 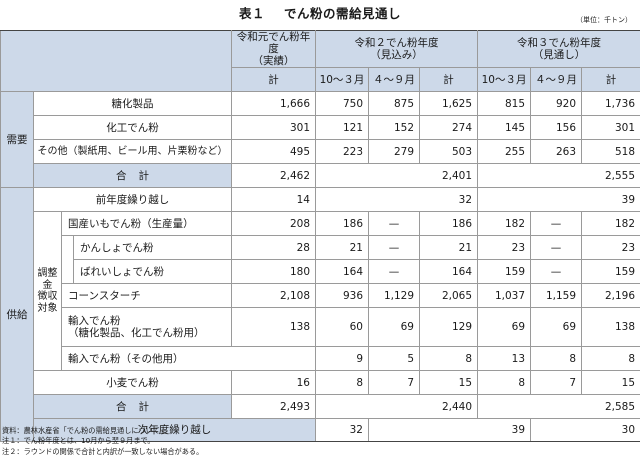 I want to click on cell: 2,555, so click(x=558, y=176).